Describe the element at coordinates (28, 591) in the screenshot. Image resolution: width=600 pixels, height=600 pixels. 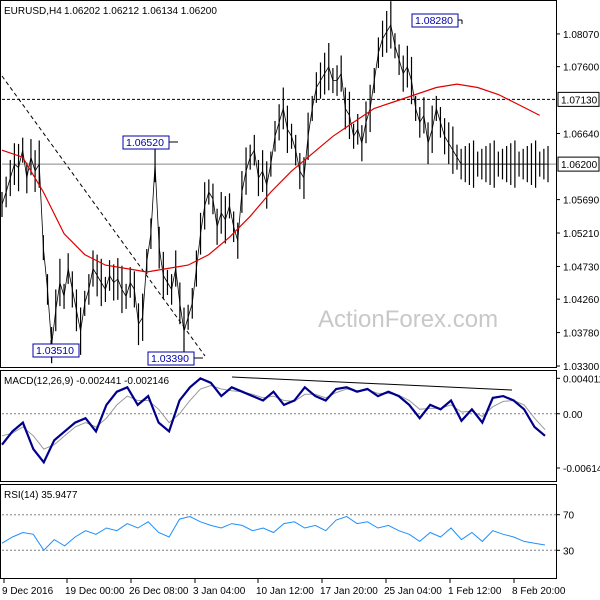
I see `x-tick-label: 9 Dec 2016` at that location.